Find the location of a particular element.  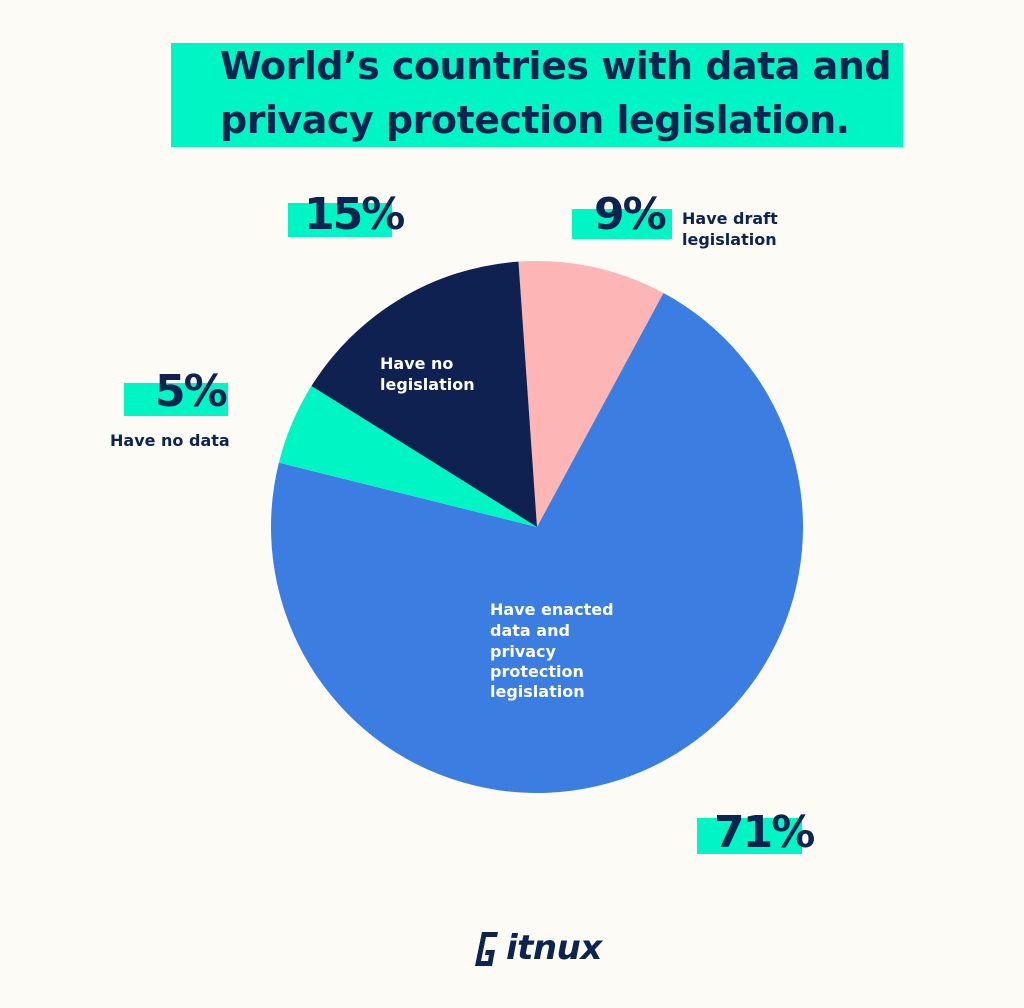

label-enacted-line-1: Have enacted is located at coordinates (552, 609).